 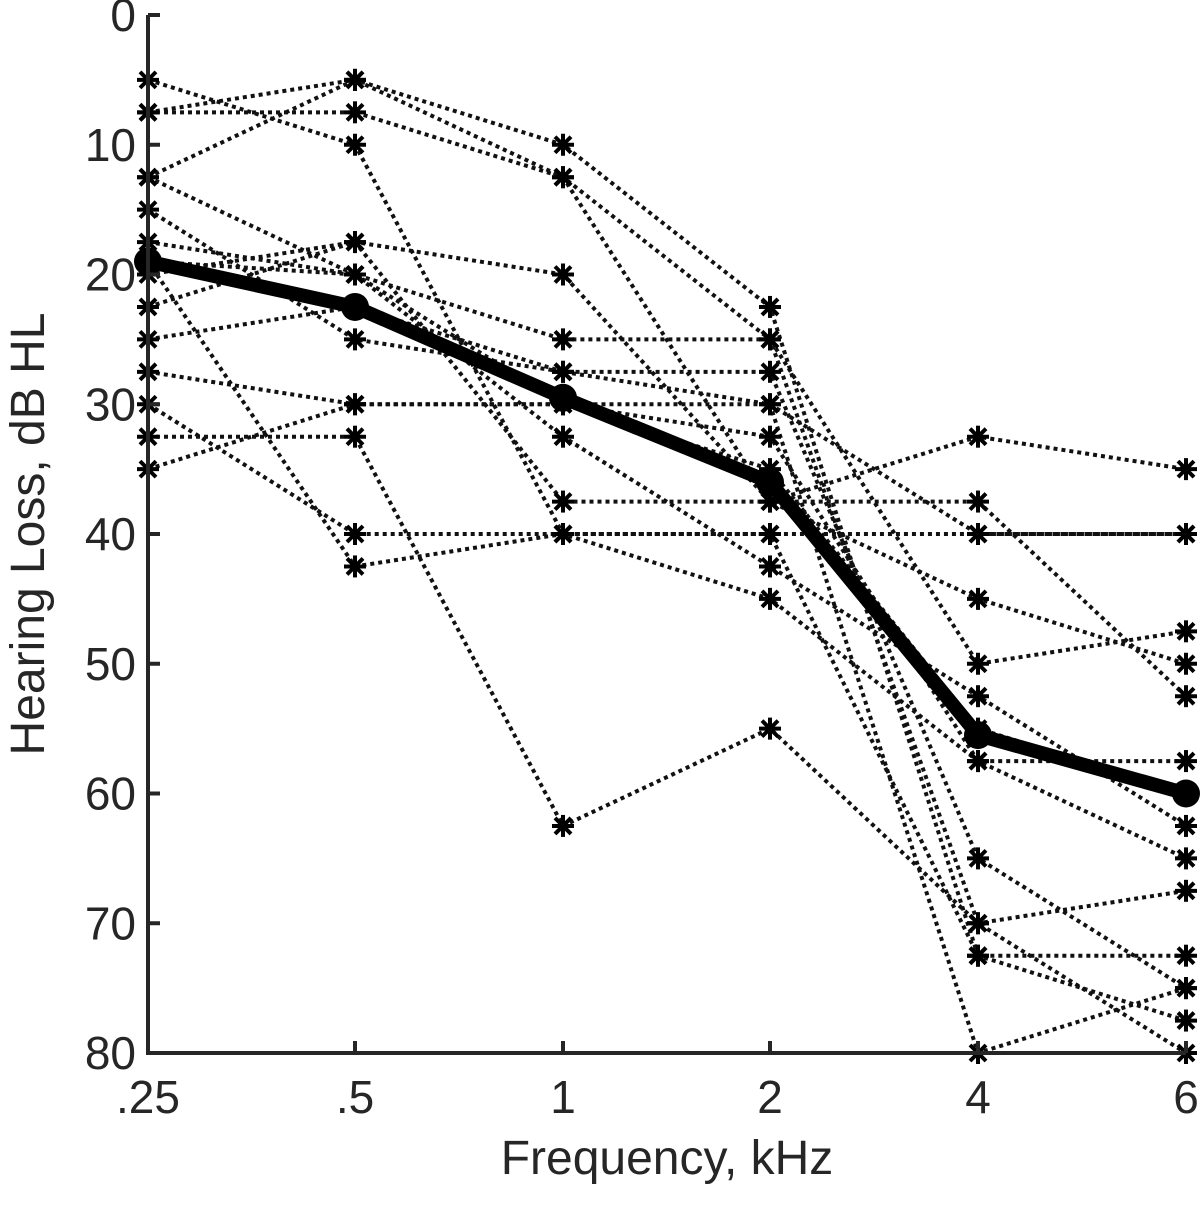 What do you see at coordinates (123, 20) in the screenshot?
I see `y-tick-label: 0` at bounding box center [123, 20].